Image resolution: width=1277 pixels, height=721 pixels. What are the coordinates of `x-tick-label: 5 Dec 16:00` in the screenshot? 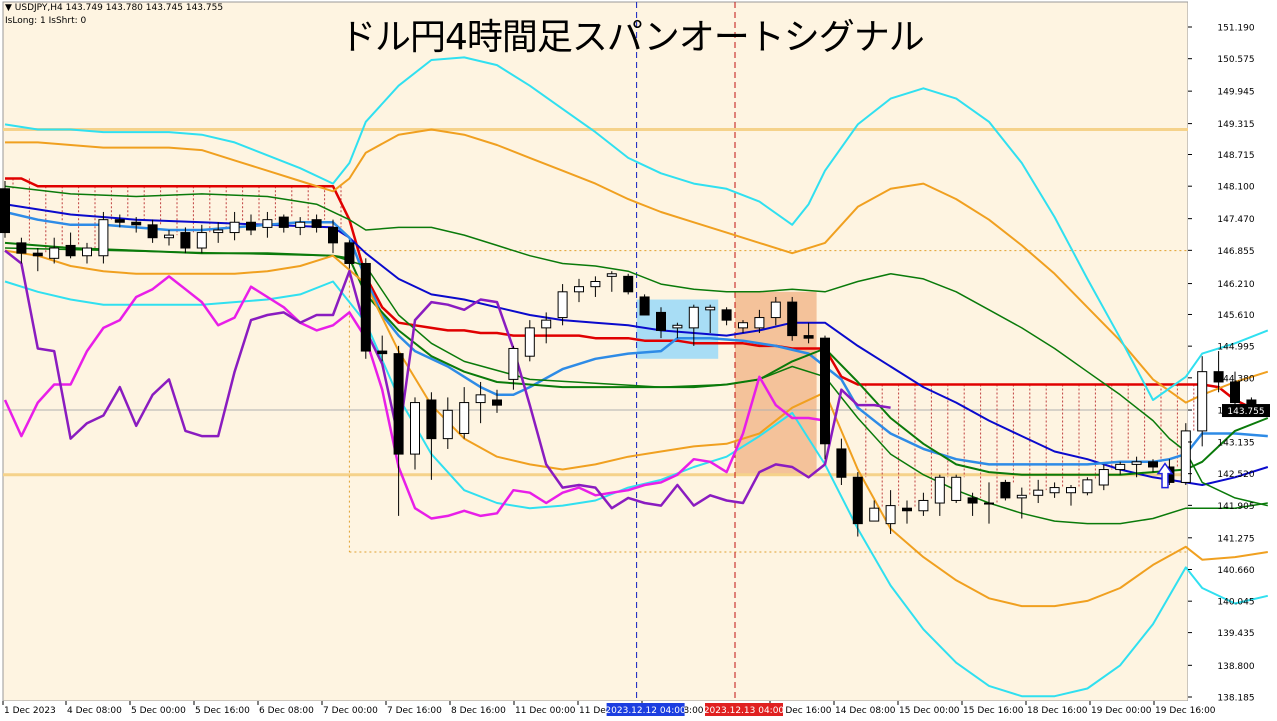 It's located at (222, 711).